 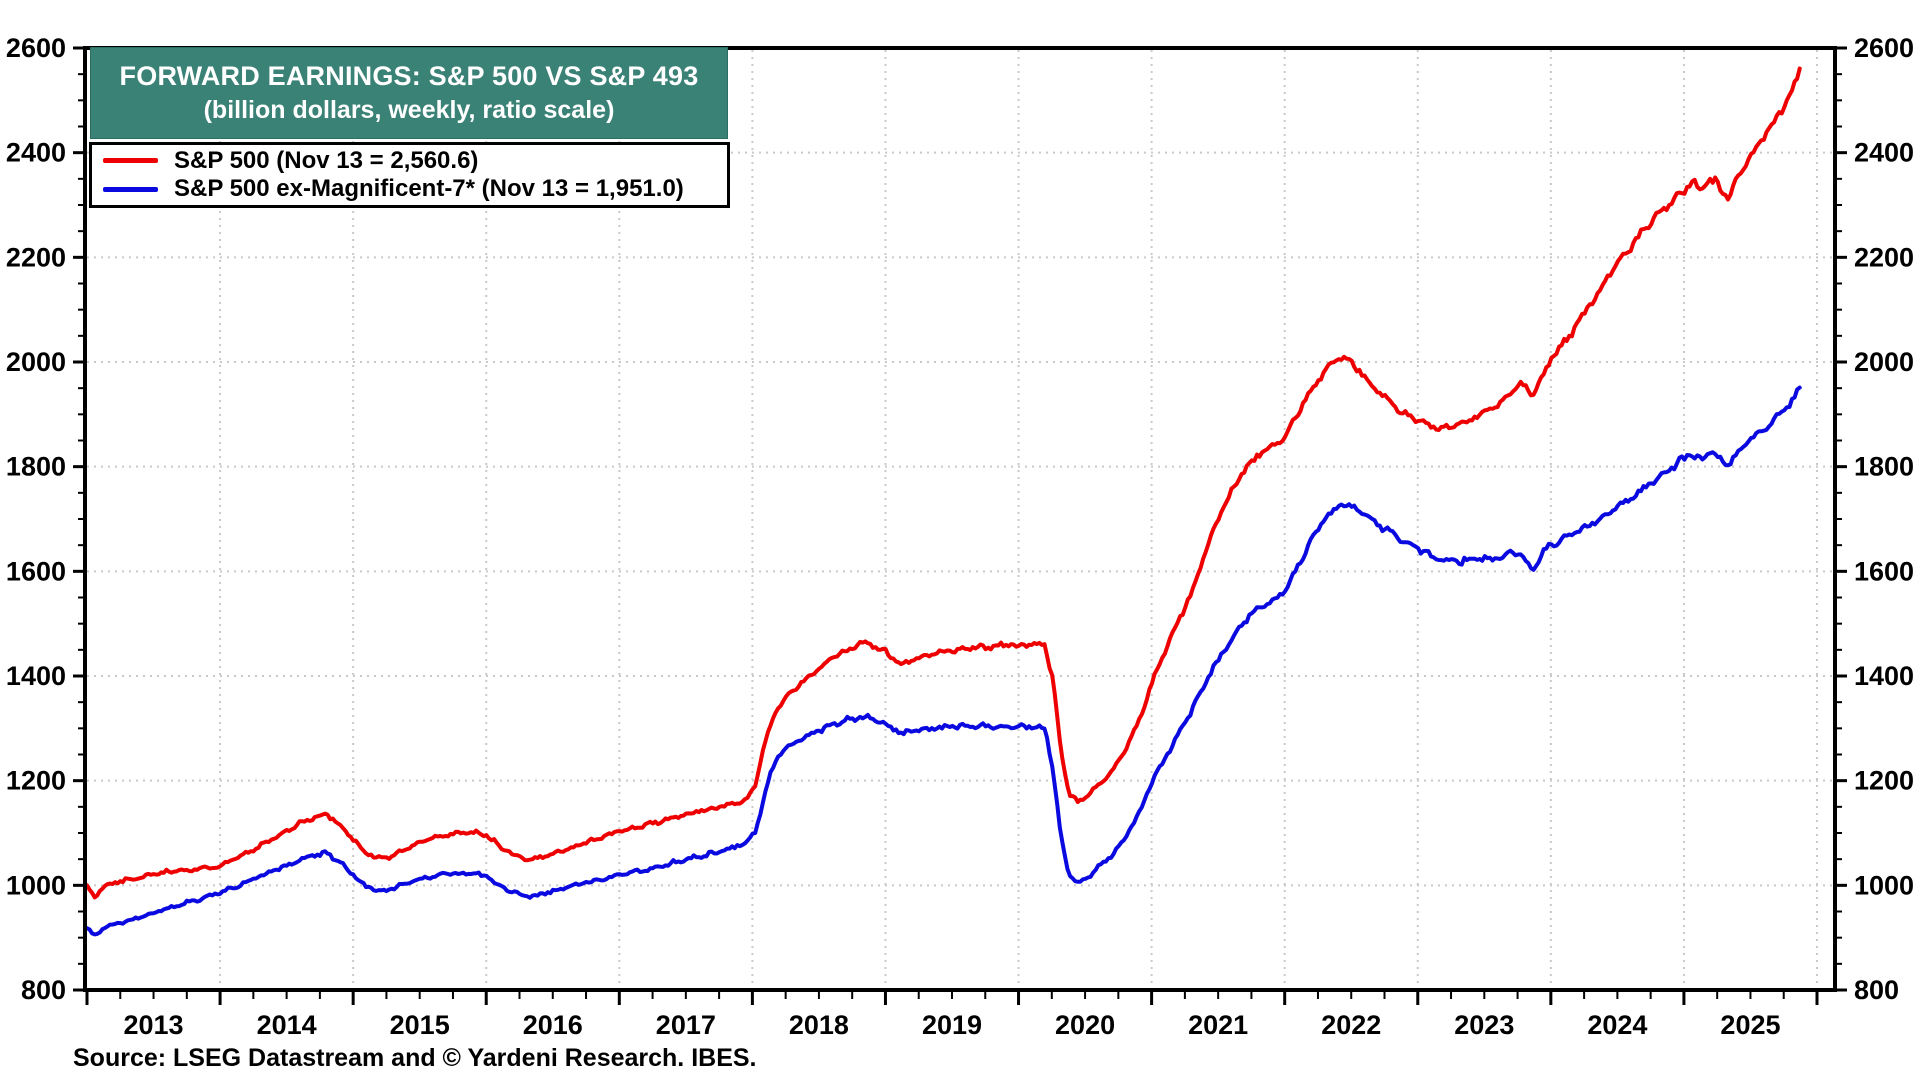 I want to click on y-axis-tick-label-right: 2000, so click(x=1884, y=362).